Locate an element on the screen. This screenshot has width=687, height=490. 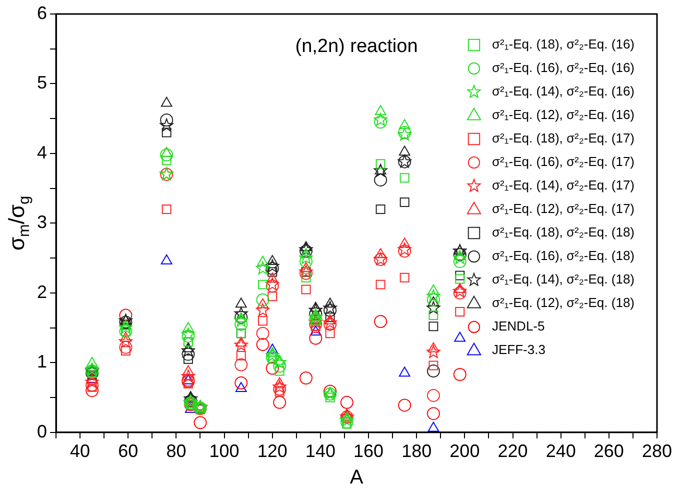
y-tick-label: 0 is located at coordinates (42, 431).